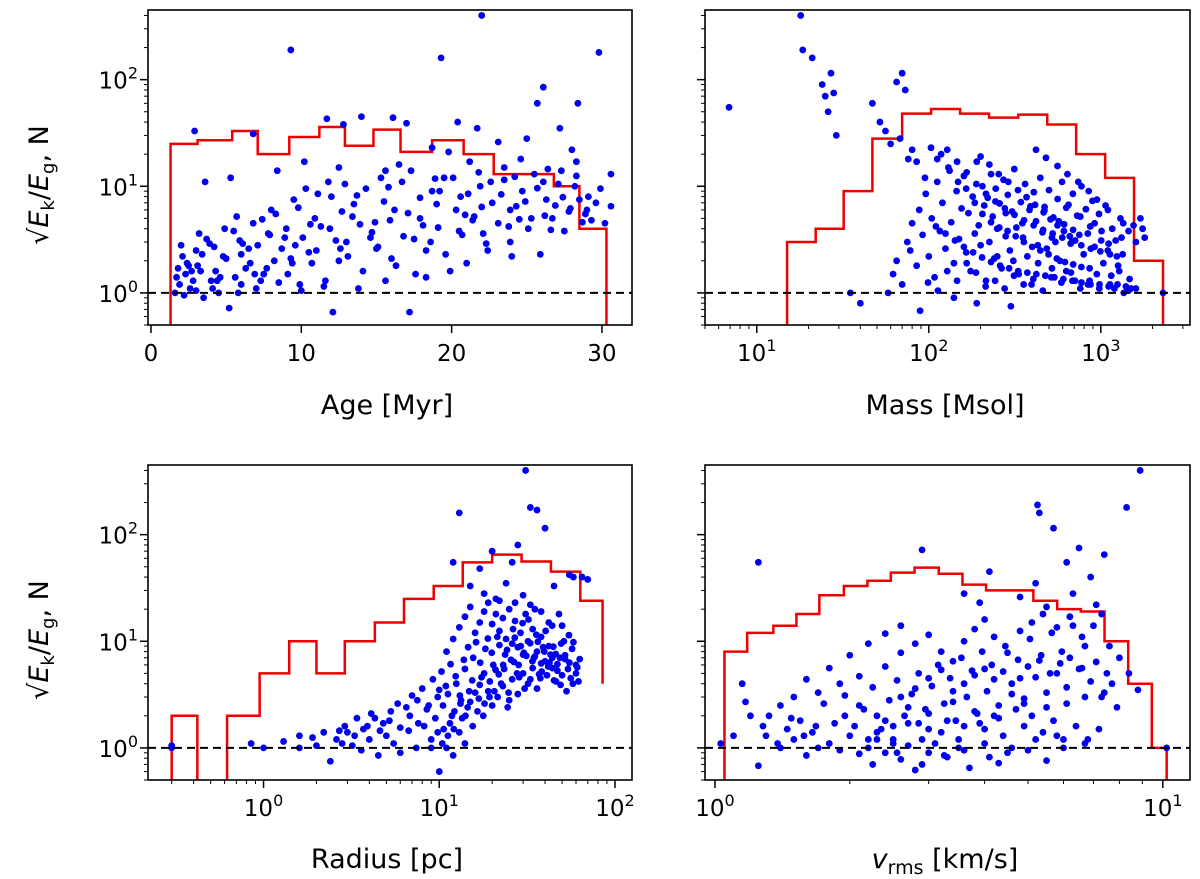  What do you see at coordinates (118, 185) in the screenshot?
I see `y-tick-label: 10¹` at bounding box center [118, 185].